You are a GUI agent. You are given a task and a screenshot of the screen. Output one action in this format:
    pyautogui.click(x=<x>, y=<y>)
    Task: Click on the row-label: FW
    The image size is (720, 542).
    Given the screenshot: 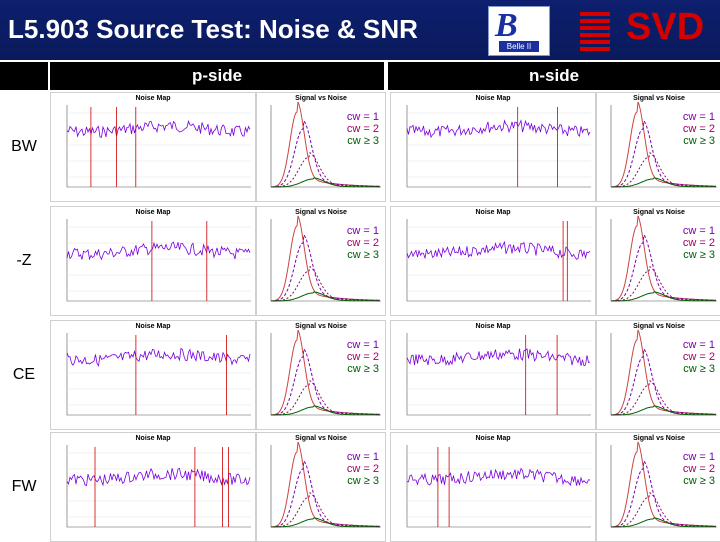 What is the action you would take?
    pyautogui.click(x=24, y=486)
    